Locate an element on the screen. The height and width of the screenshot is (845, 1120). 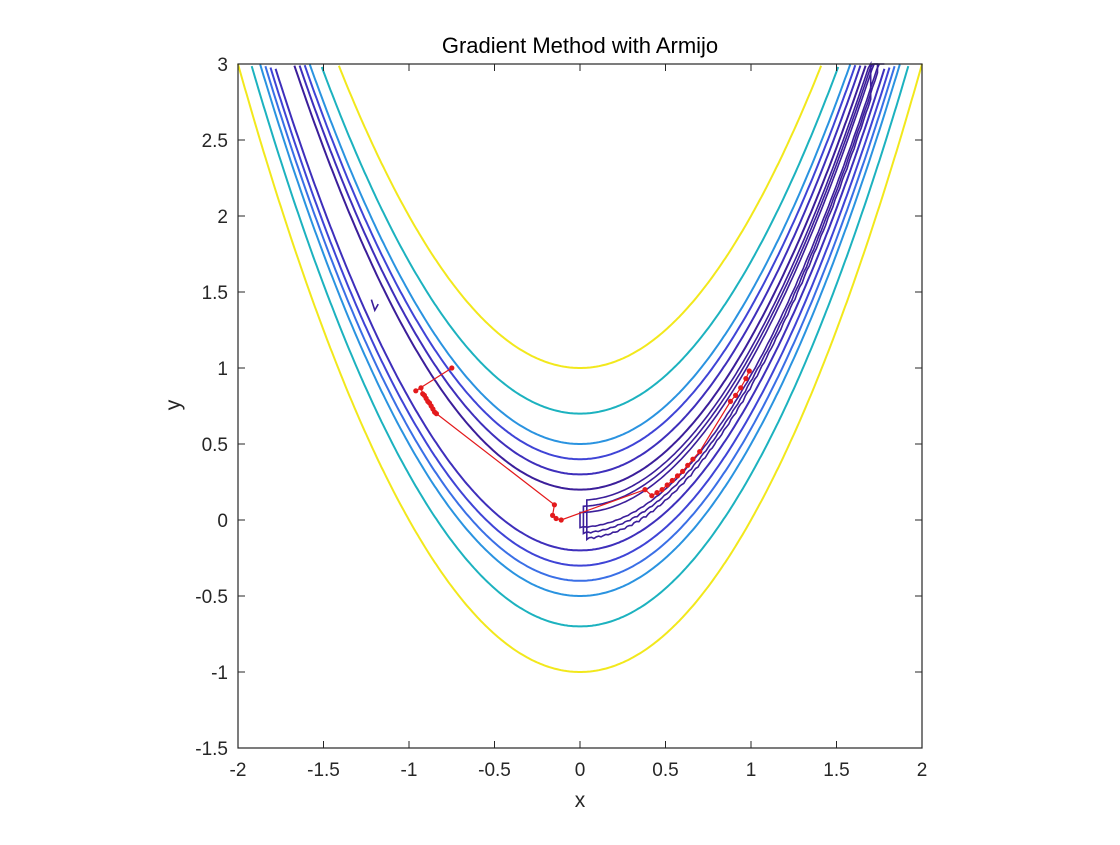
chart-title: Gradient Method with Armijo is located at coordinates (580, 45).